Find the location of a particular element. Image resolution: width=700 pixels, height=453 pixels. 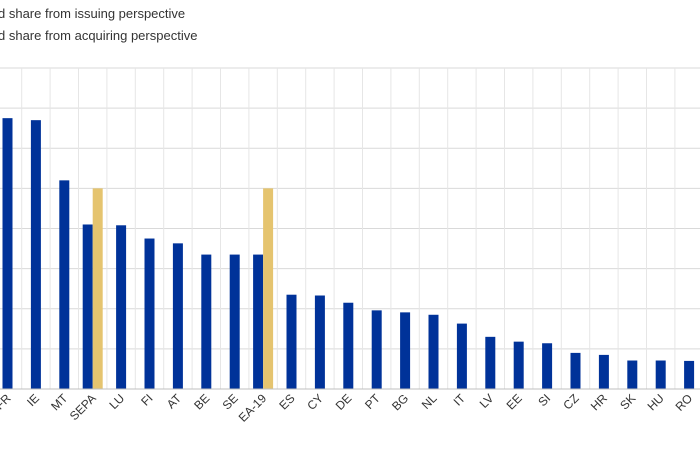

x-tick-label-it: IT is located at coordinates (460, 400).